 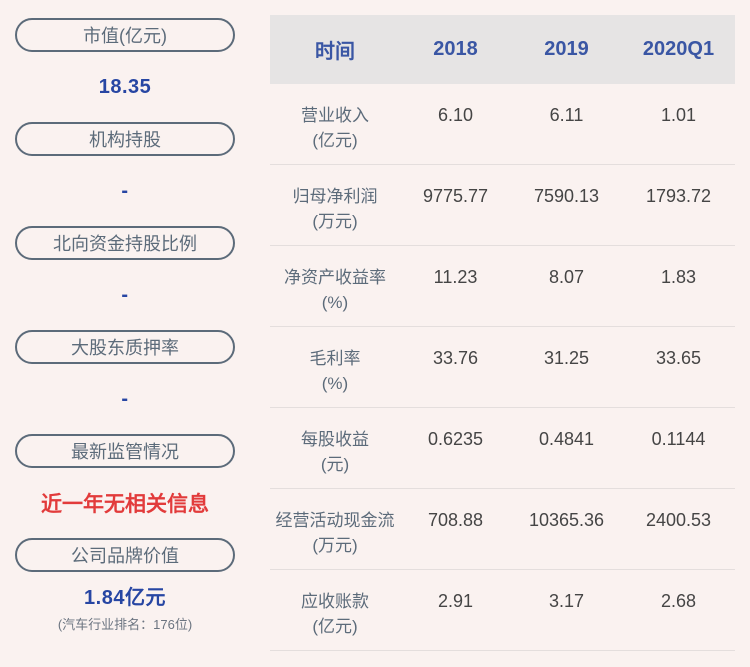 I want to click on cell-value: 0.4841, so click(x=566, y=439).